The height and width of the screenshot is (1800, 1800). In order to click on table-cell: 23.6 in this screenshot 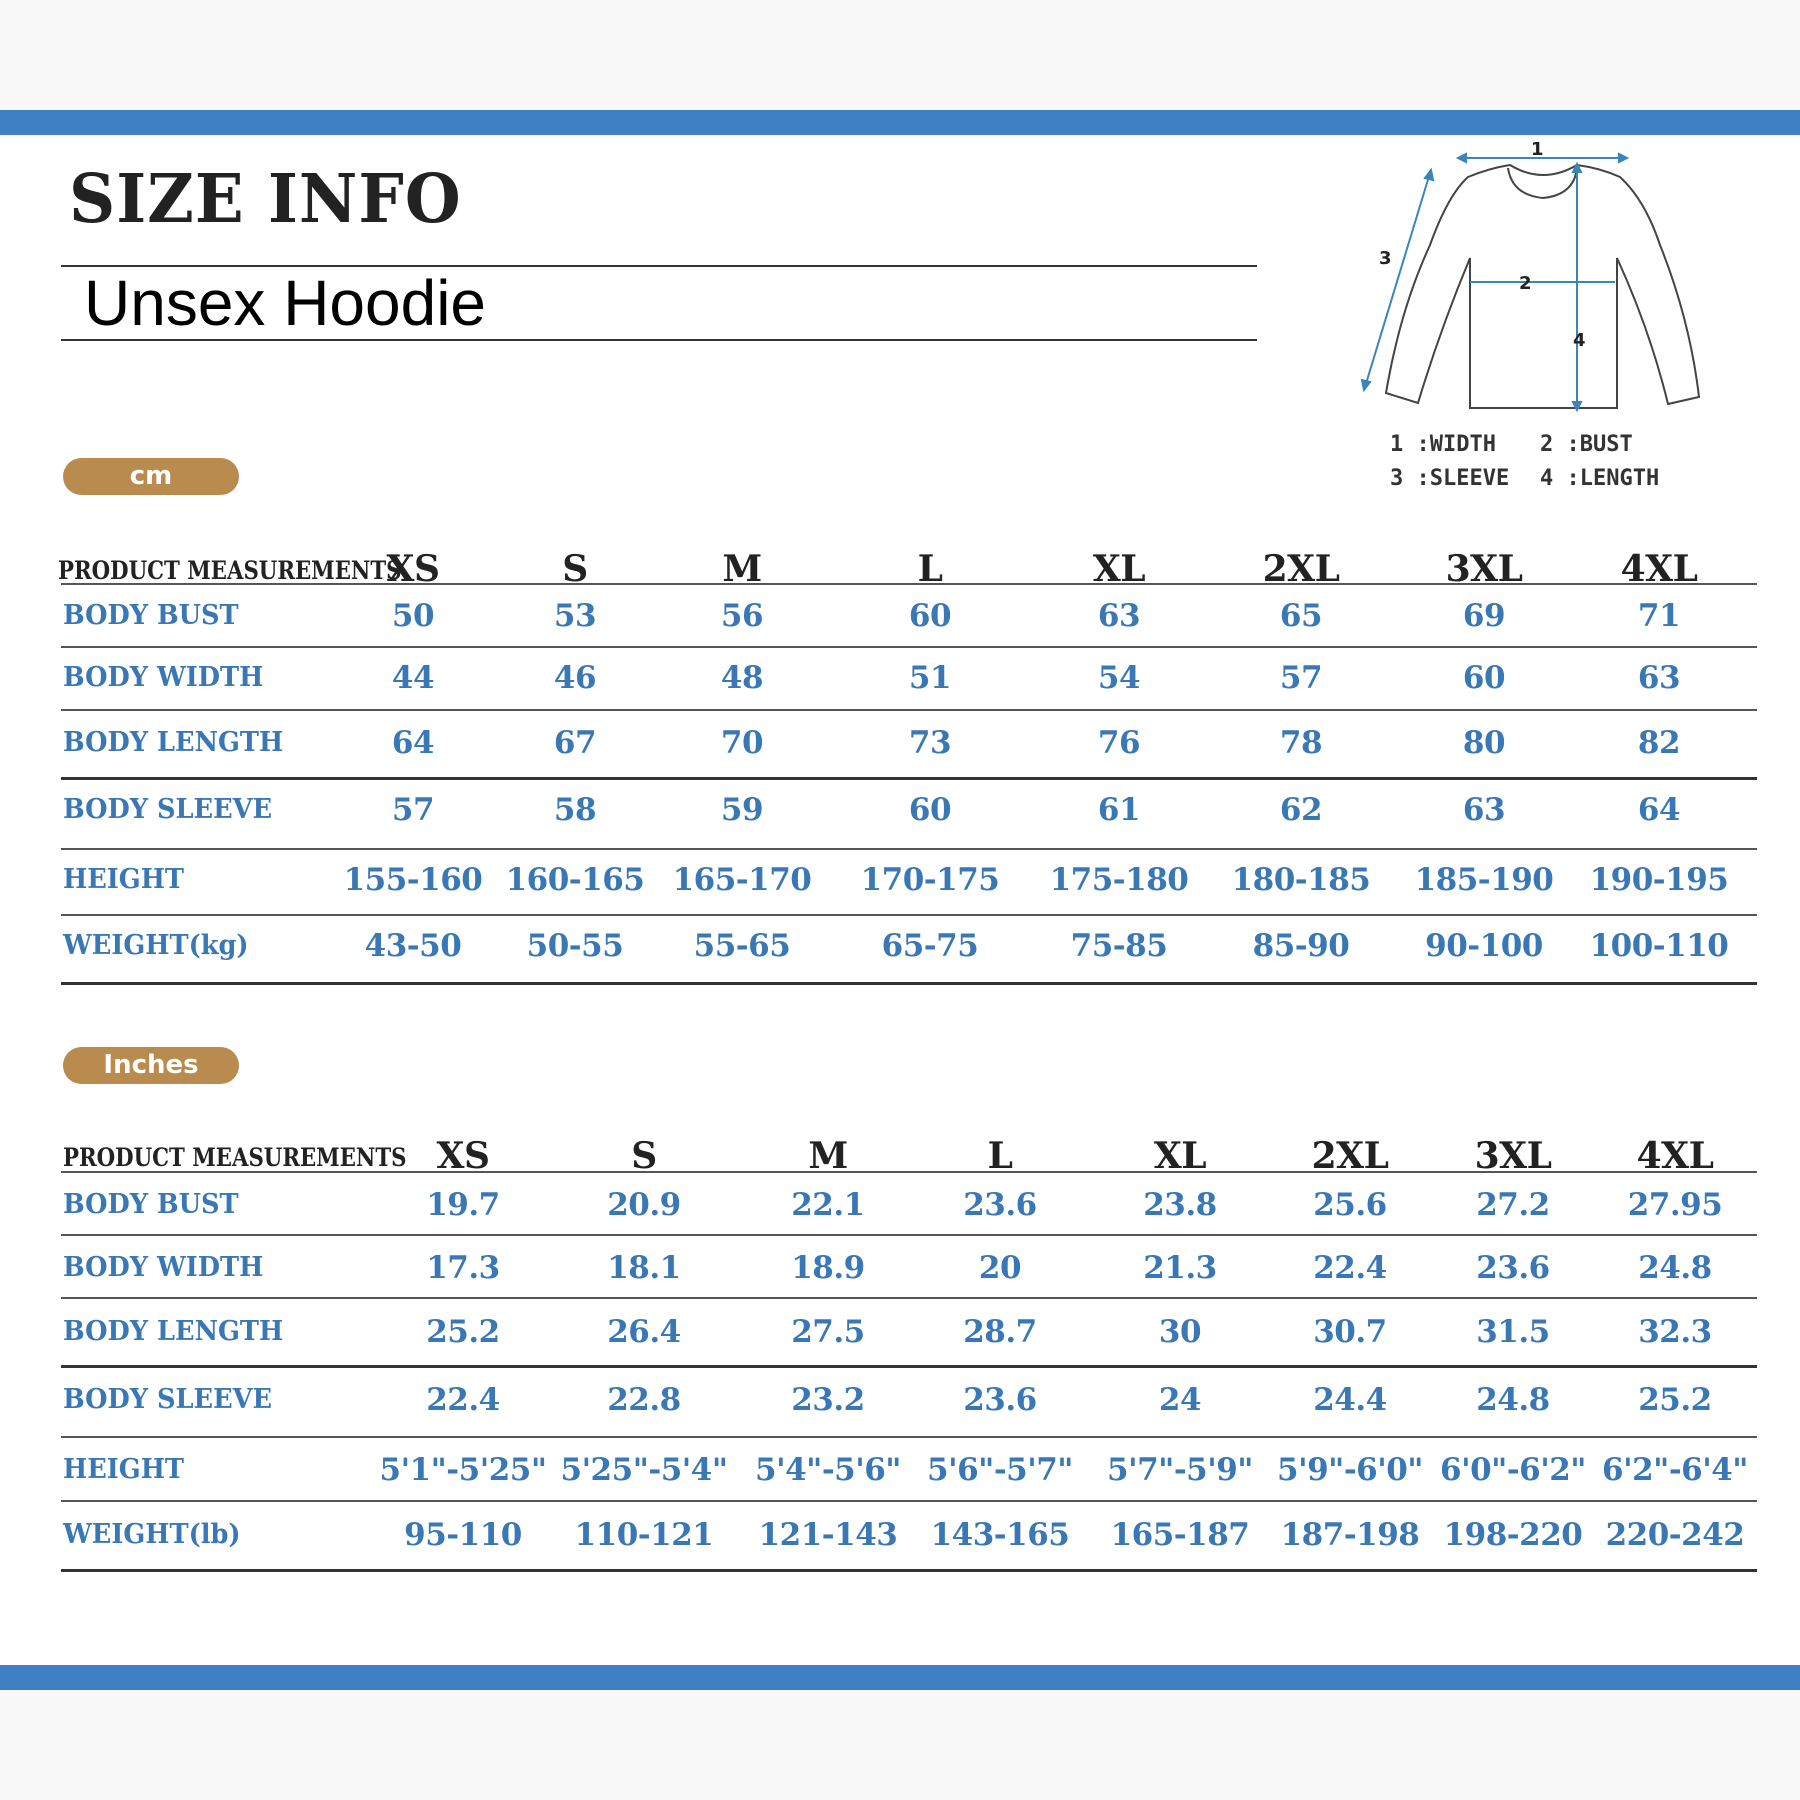, I will do `click(1000, 1400)`.